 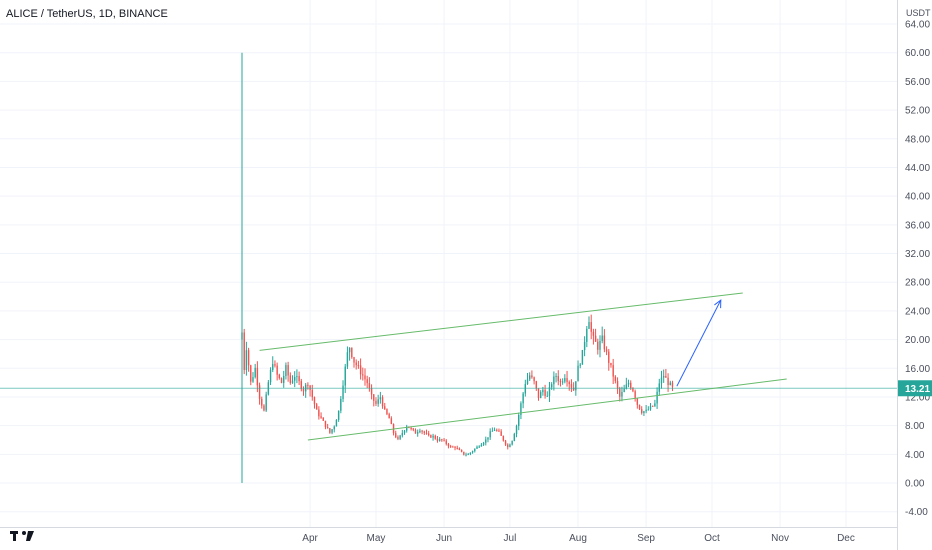 I want to click on y-tick-label: 56.00, so click(x=917, y=82).